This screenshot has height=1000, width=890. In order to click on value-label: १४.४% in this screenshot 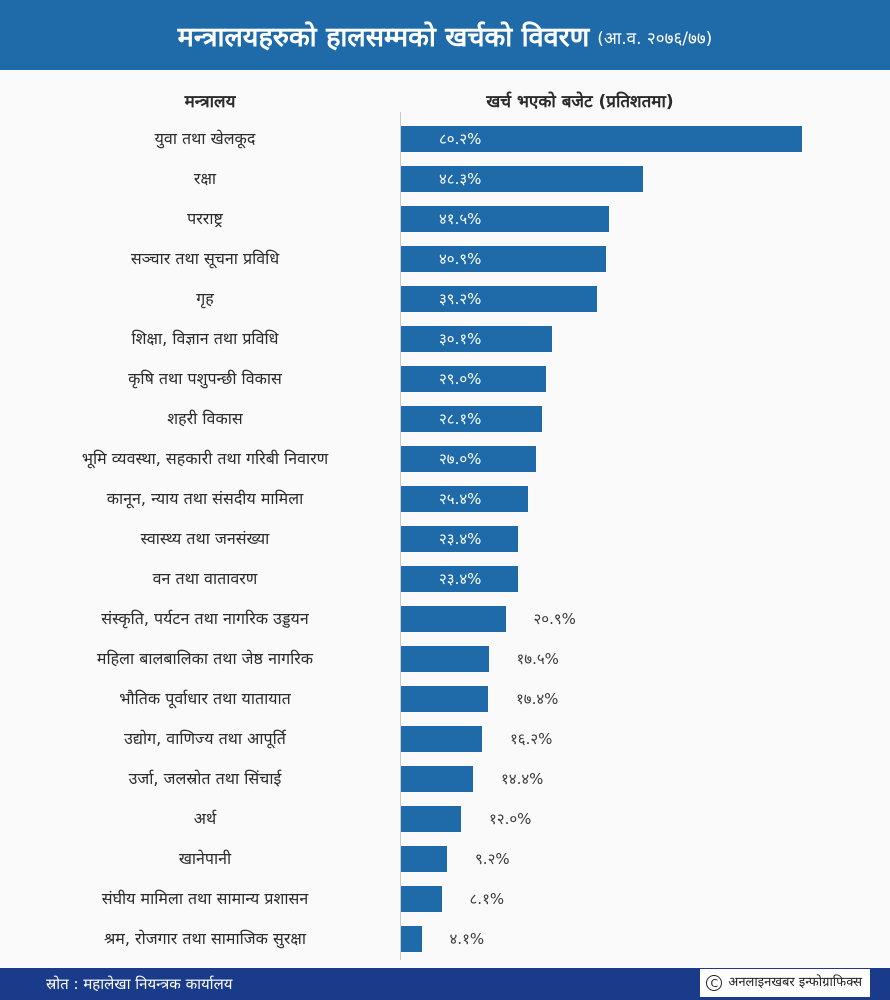, I will do `click(522, 779)`.